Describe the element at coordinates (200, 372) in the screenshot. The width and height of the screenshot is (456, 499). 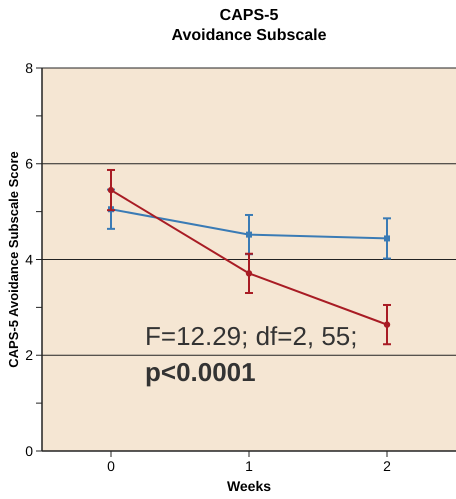
I see `annotation: p<0.0001` at that location.